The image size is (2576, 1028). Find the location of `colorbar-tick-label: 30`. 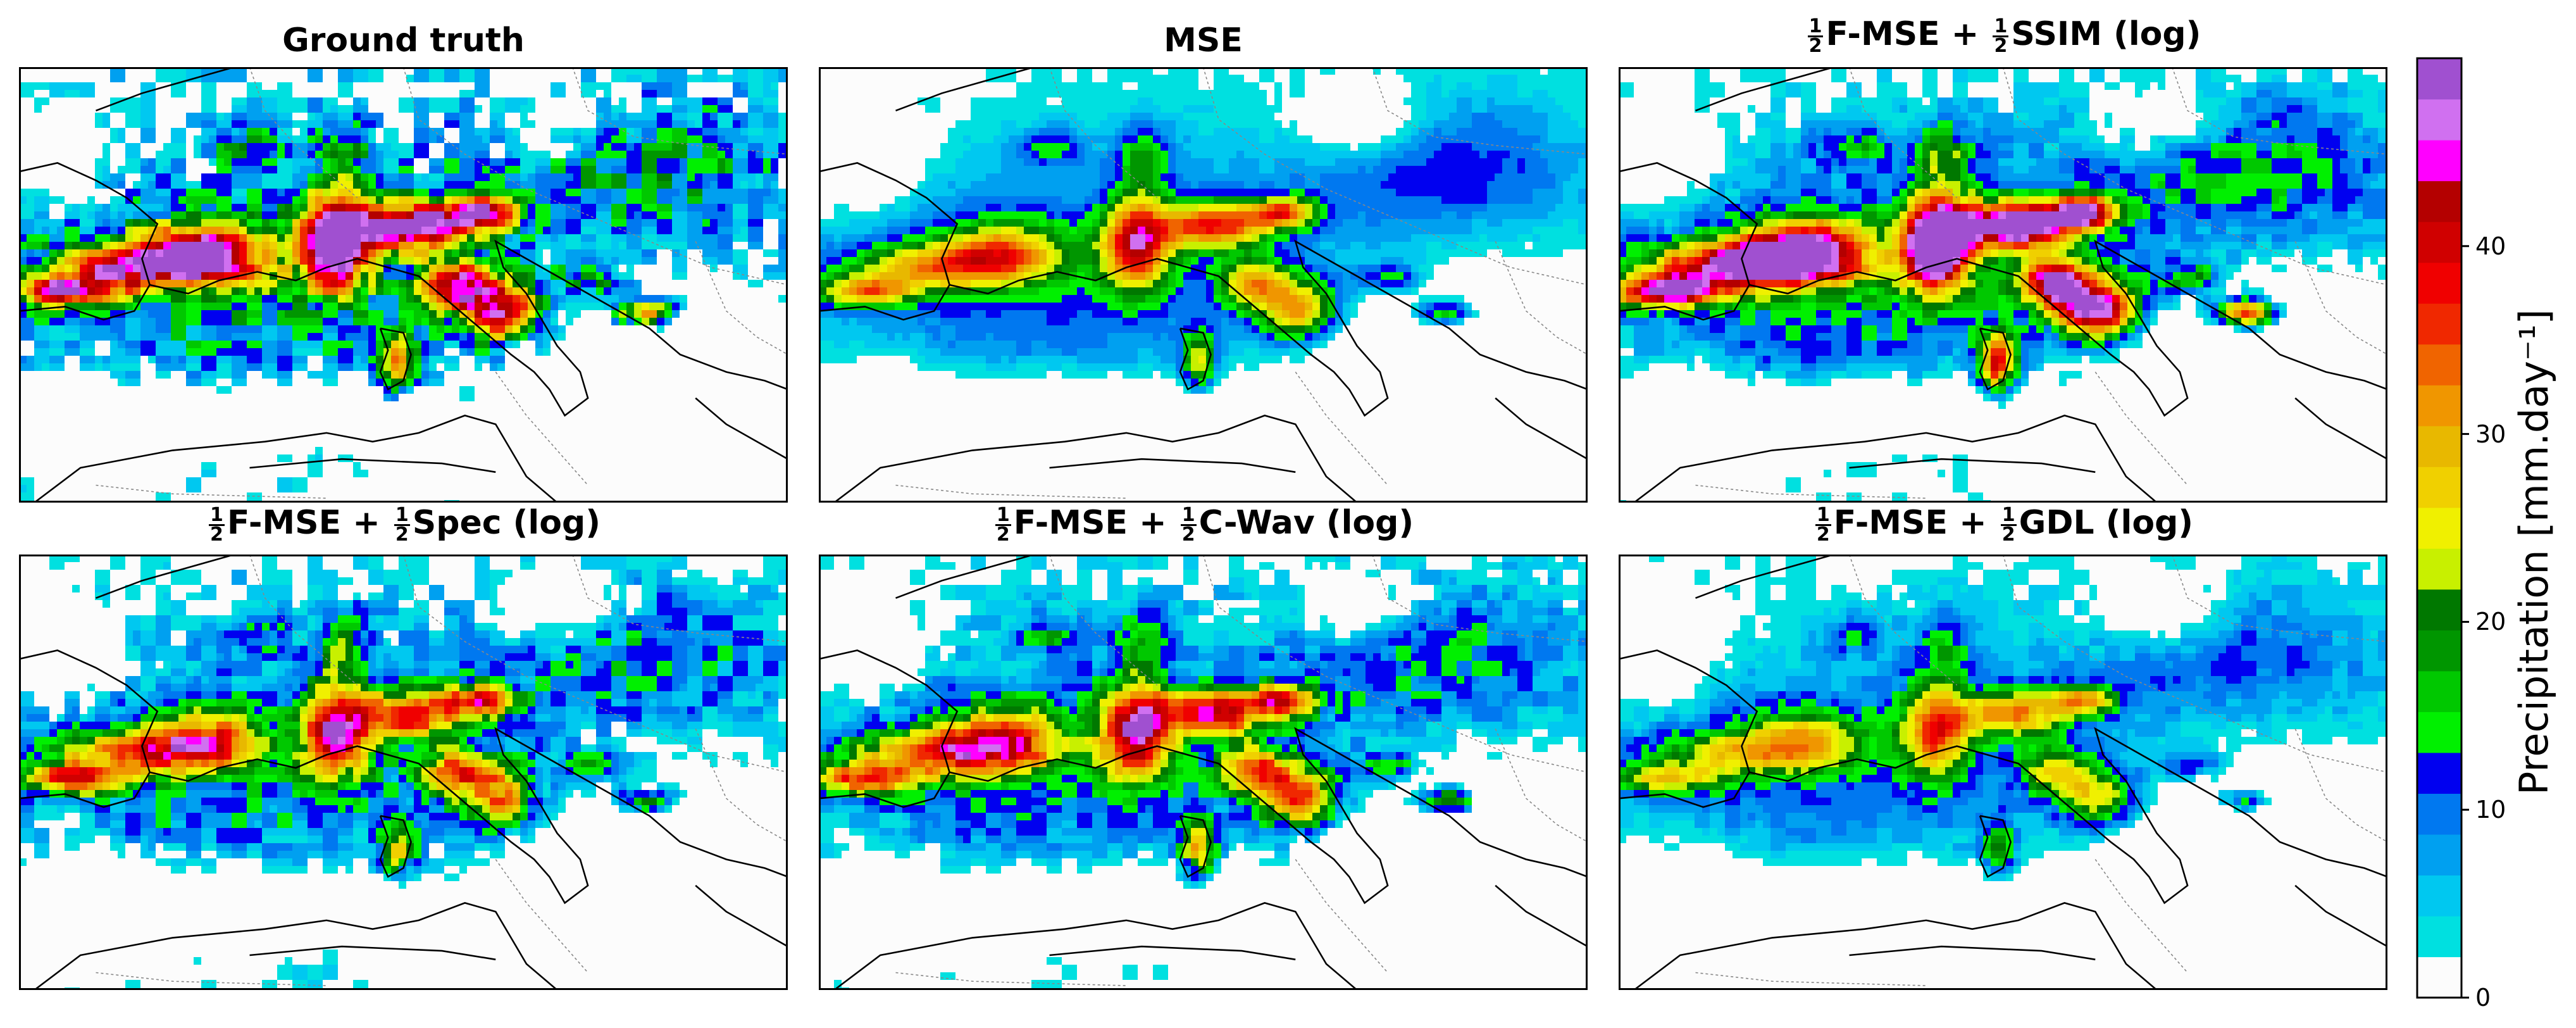

colorbar-tick-label: 30 is located at coordinates (2490, 434).